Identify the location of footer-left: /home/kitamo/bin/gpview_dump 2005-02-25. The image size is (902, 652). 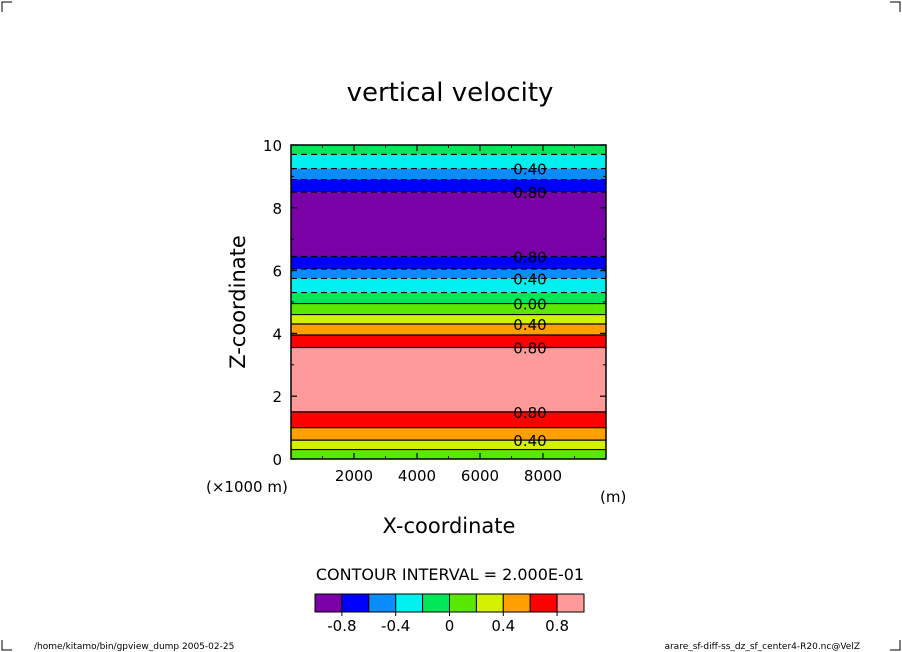
(134, 647).